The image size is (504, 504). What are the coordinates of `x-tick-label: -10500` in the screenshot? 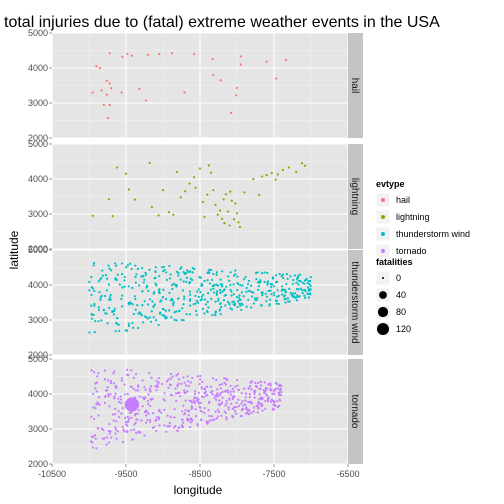 It's located at (52, 474).